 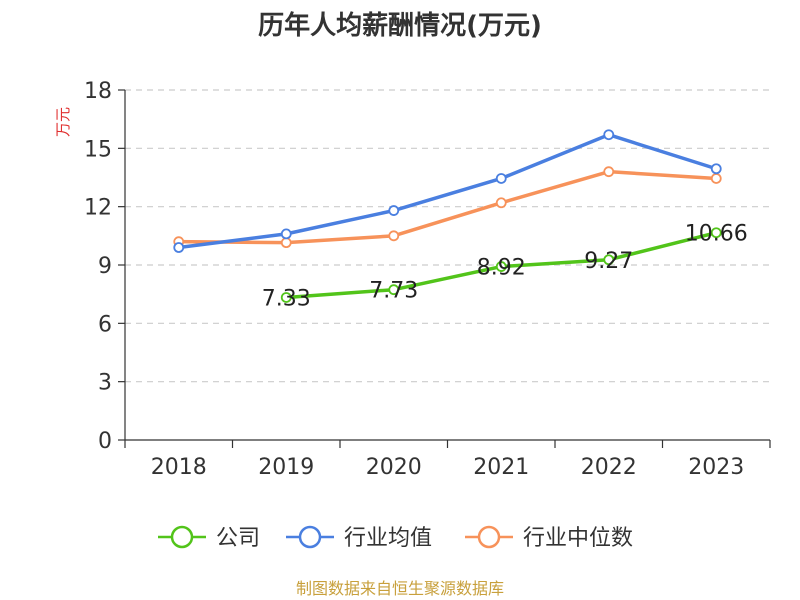 I want to click on x-tick-label: 2022, so click(x=609, y=467).